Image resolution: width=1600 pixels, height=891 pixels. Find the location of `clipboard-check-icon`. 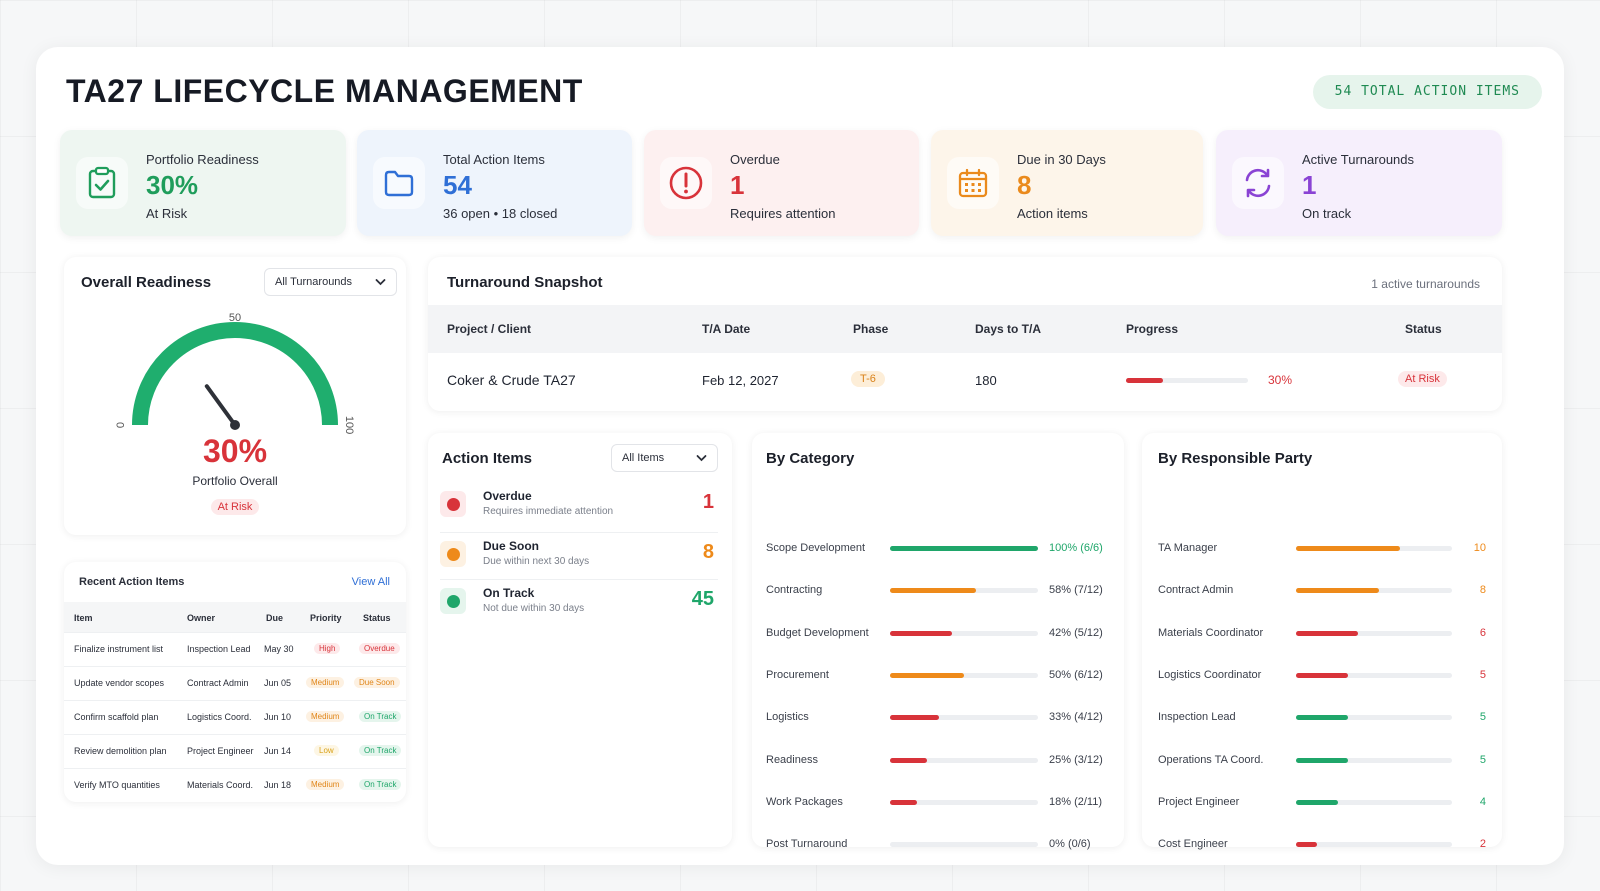

clipboard-check-icon is located at coordinates (102, 183).